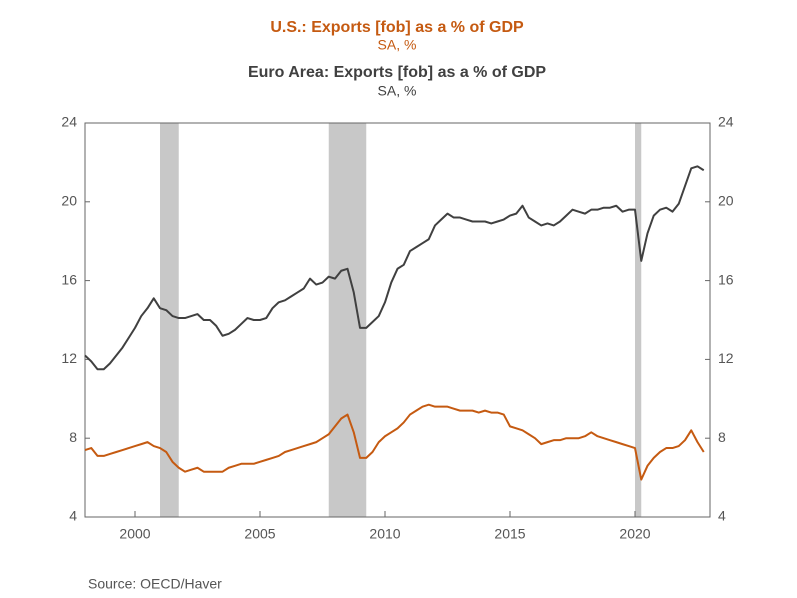 Image resolution: width=797 pixels, height=598 pixels. Describe the element at coordinates (155, 584) in the screenshot. I see `source-note: Source: OECD/Haver` at that location.